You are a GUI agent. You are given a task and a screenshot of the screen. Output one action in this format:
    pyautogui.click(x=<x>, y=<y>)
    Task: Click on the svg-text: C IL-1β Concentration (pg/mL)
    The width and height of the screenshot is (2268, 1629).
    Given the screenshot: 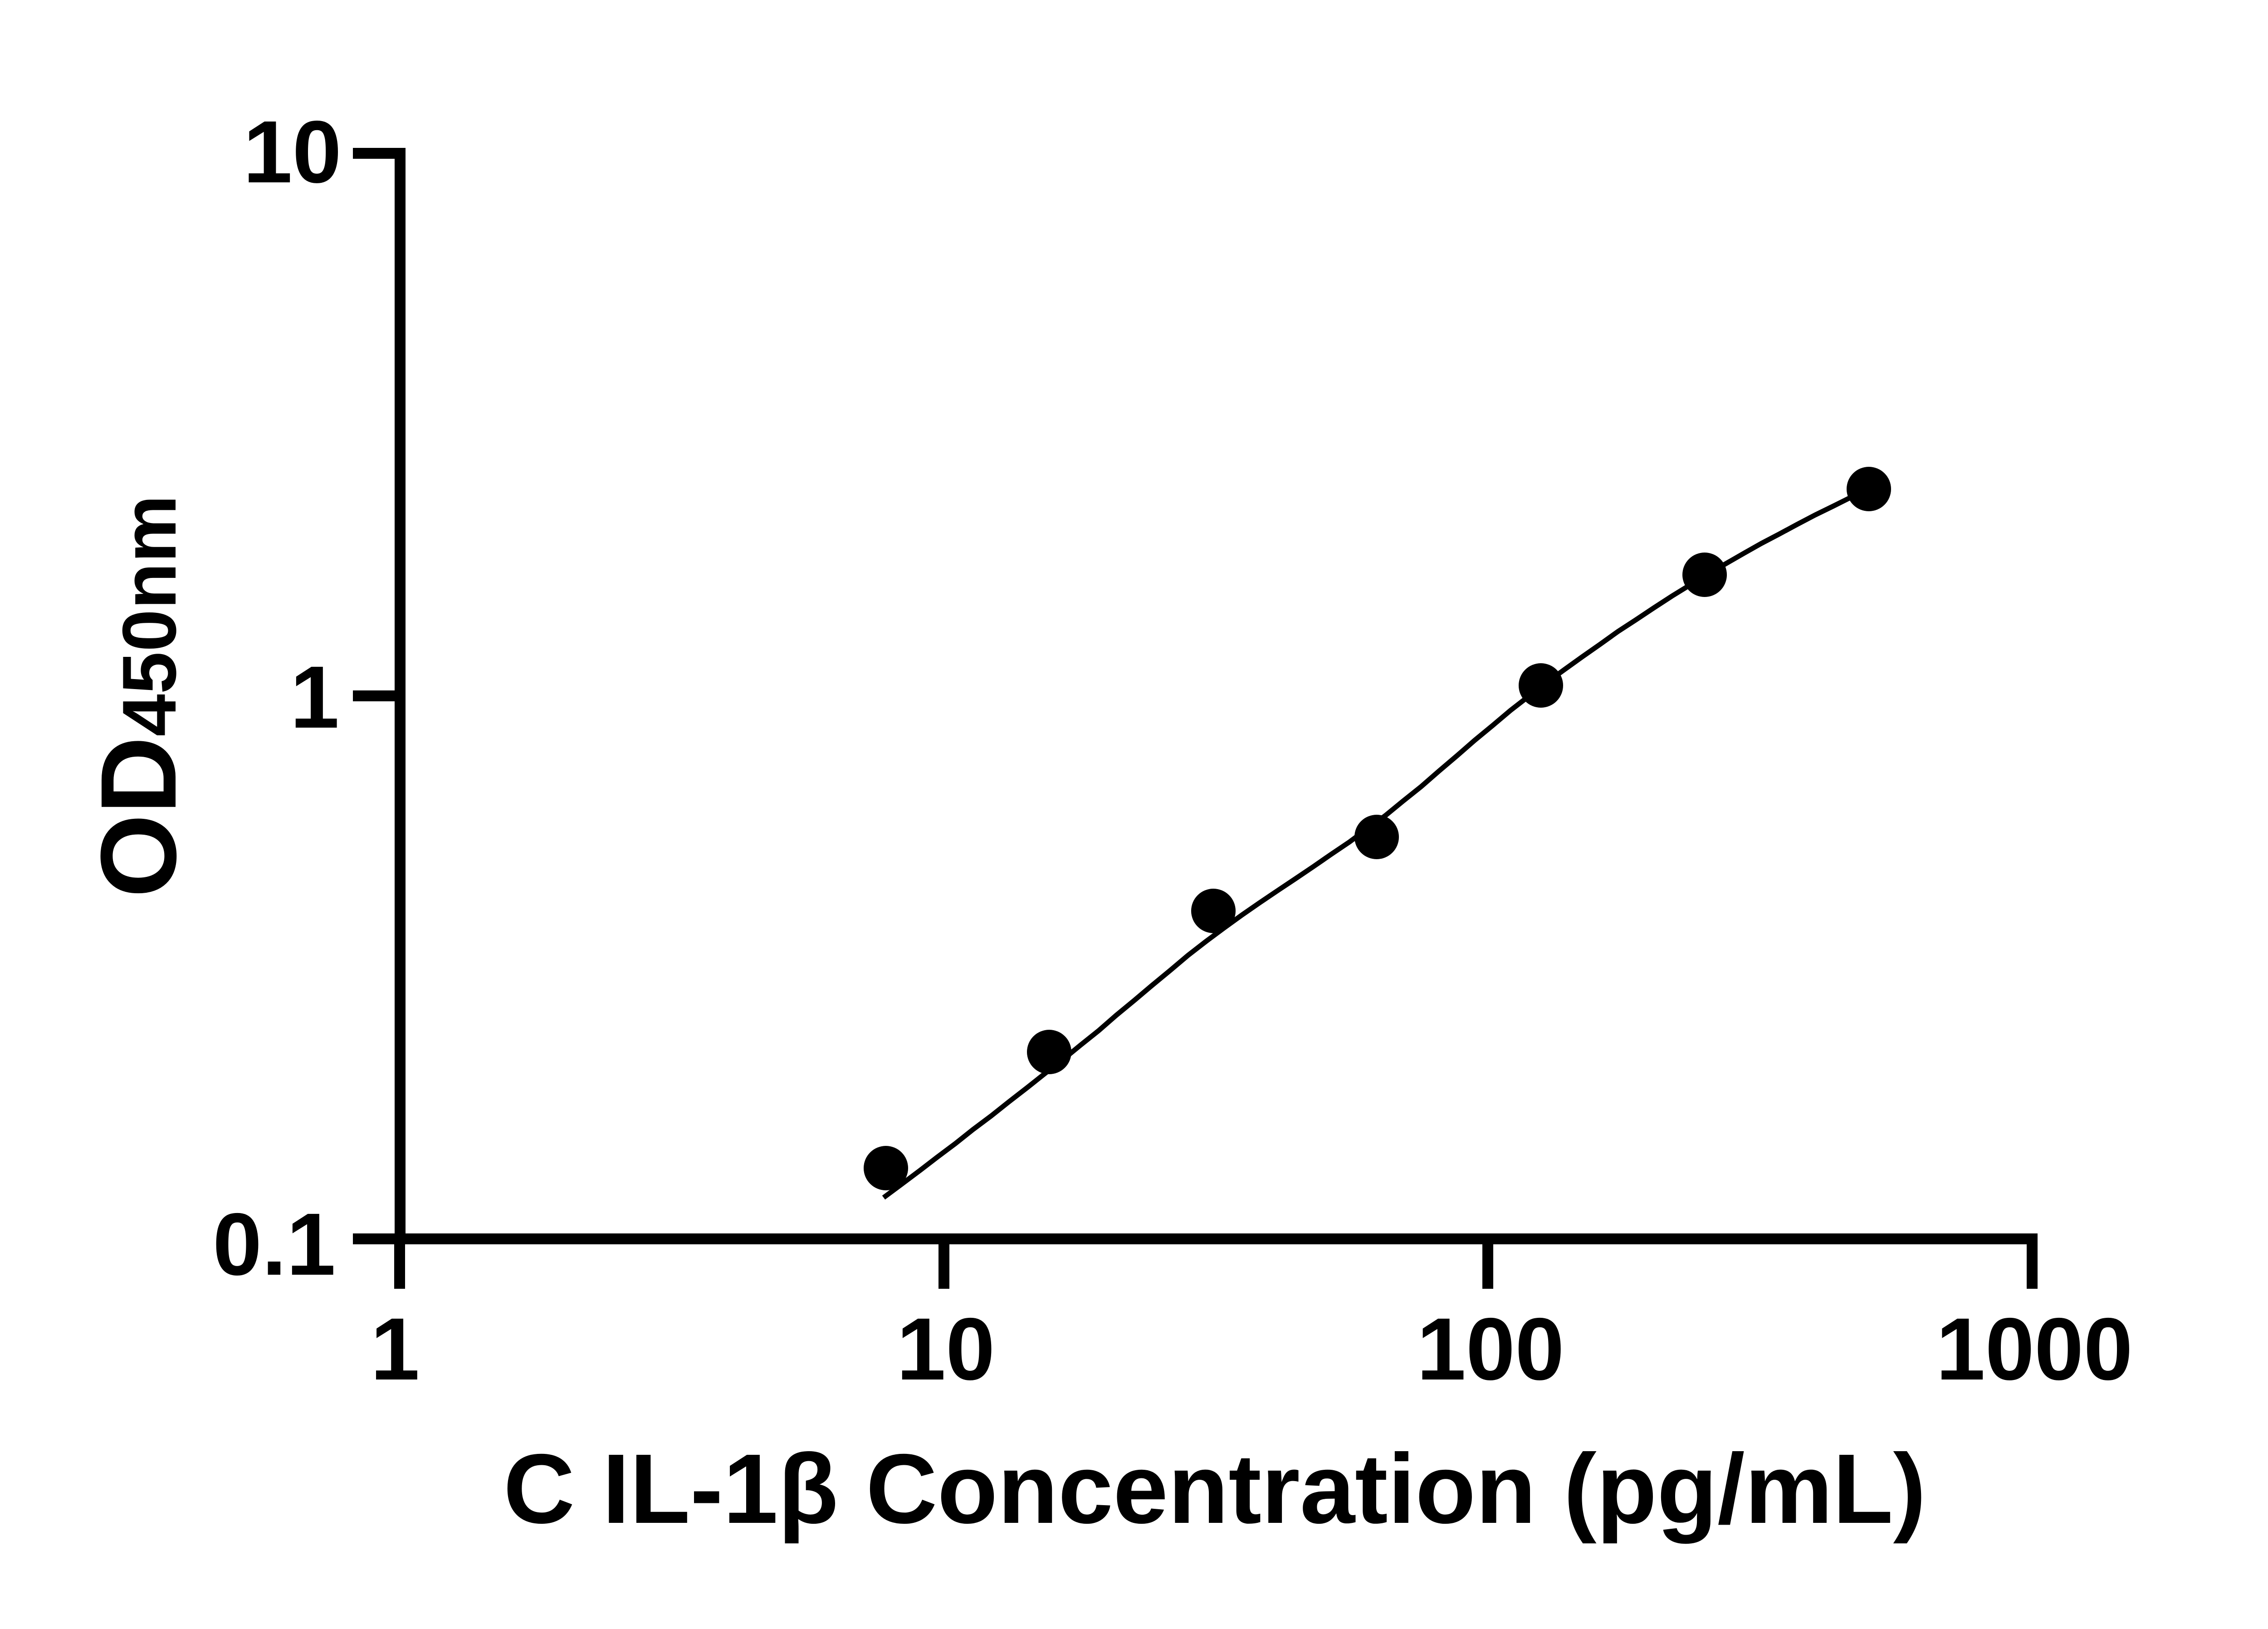 What is the action you would take?
    pyautogui.click(x=1214, y=1489)
    